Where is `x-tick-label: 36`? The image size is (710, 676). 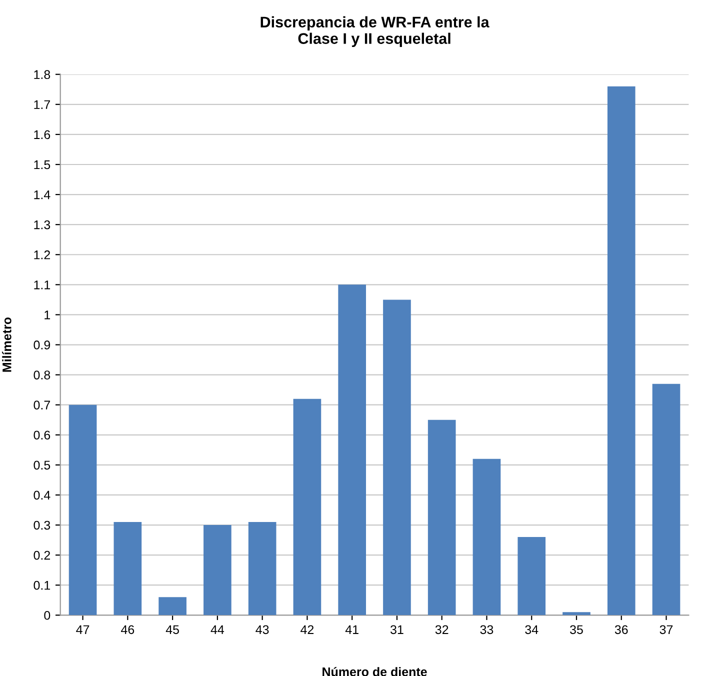 x-tick-label: 36 is located at coordinates (621, 629).